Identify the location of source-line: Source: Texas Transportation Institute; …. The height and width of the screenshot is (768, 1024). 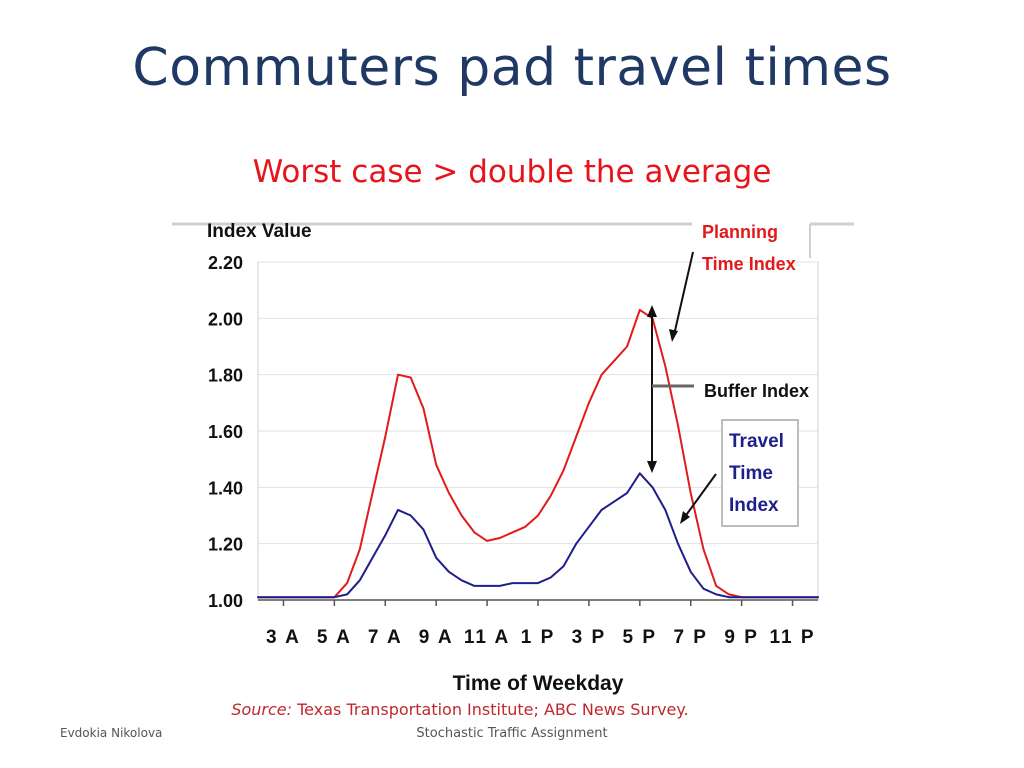
(460, 709).